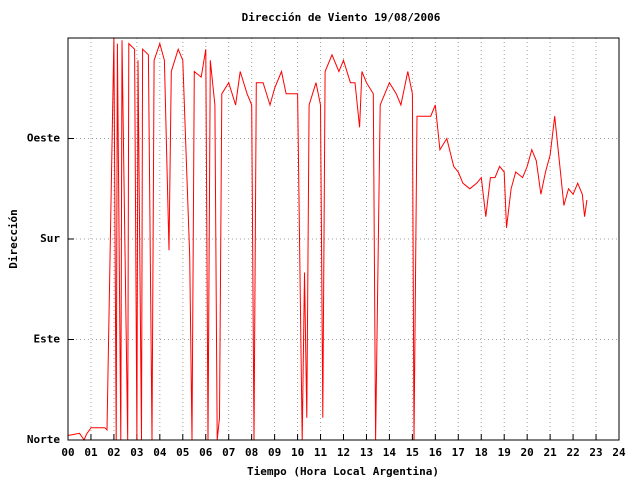  Describe the element at coordinates (321, 452) in the screenshot. I see `x-tick-label: 11` at that location.